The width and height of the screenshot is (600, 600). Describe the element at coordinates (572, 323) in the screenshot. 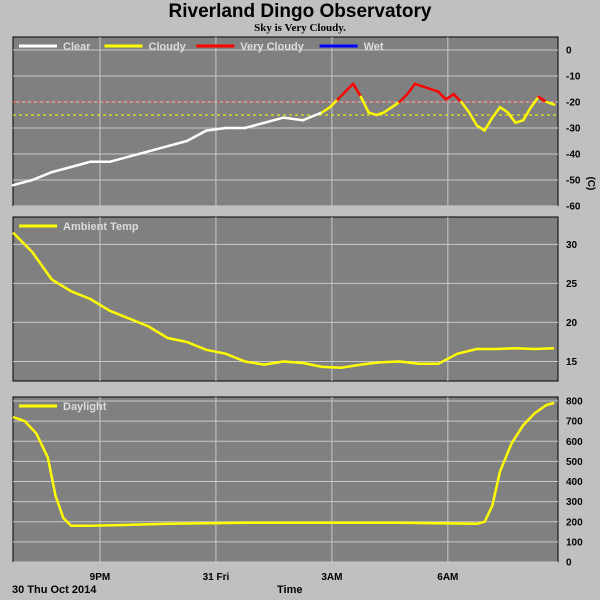

I see `y-tick-label: 20` at that location.